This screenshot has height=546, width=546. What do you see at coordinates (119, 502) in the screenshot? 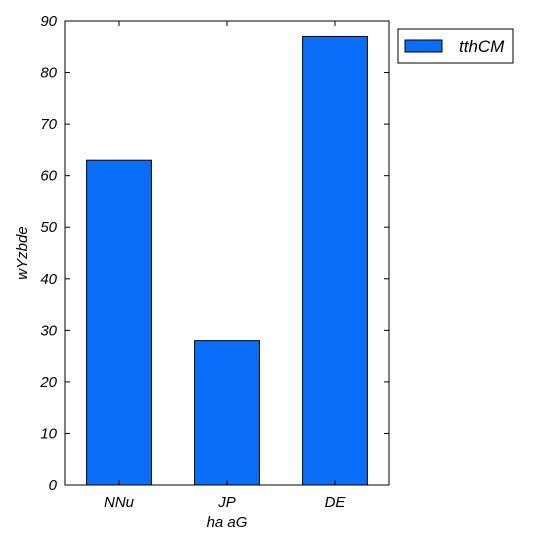
I see `x-tick-label: NNu` at bounding box center [119, 502].